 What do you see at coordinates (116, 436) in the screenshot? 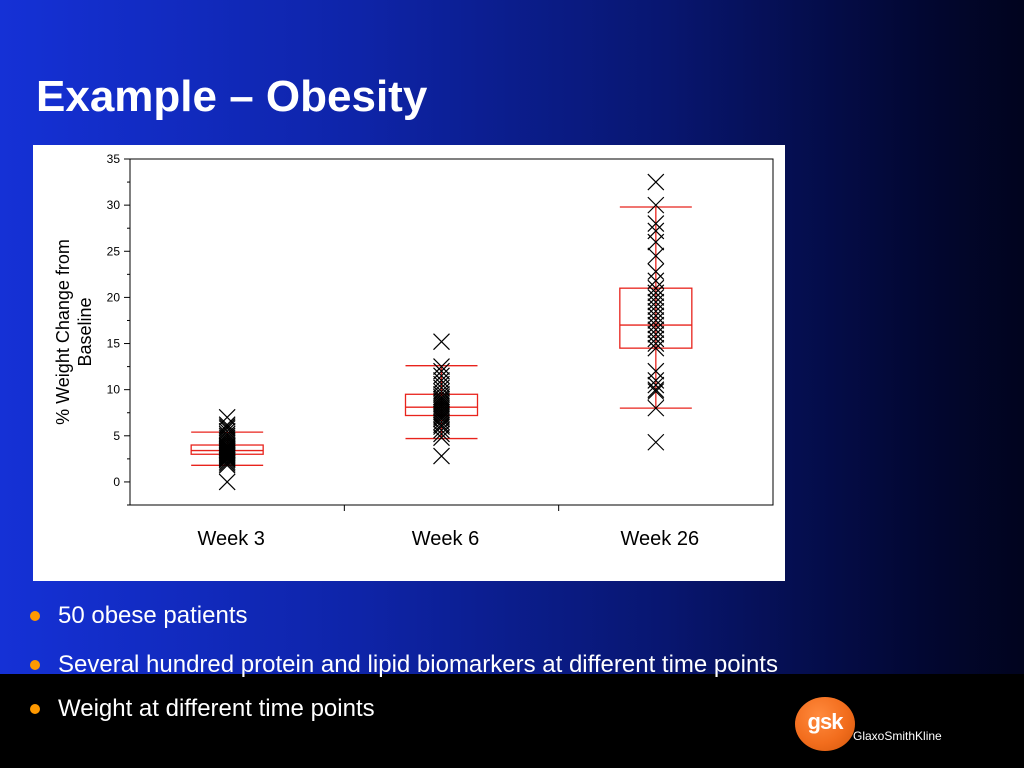
I see `y-tick-label: 5` at bounding box center [116, 436].